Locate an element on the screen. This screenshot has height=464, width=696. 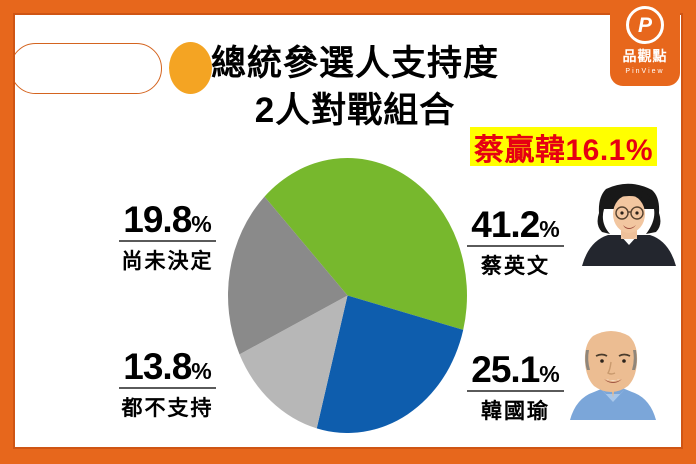
label-tsai: 41.2% 蔡英文 is located at coordinates (515, 243).